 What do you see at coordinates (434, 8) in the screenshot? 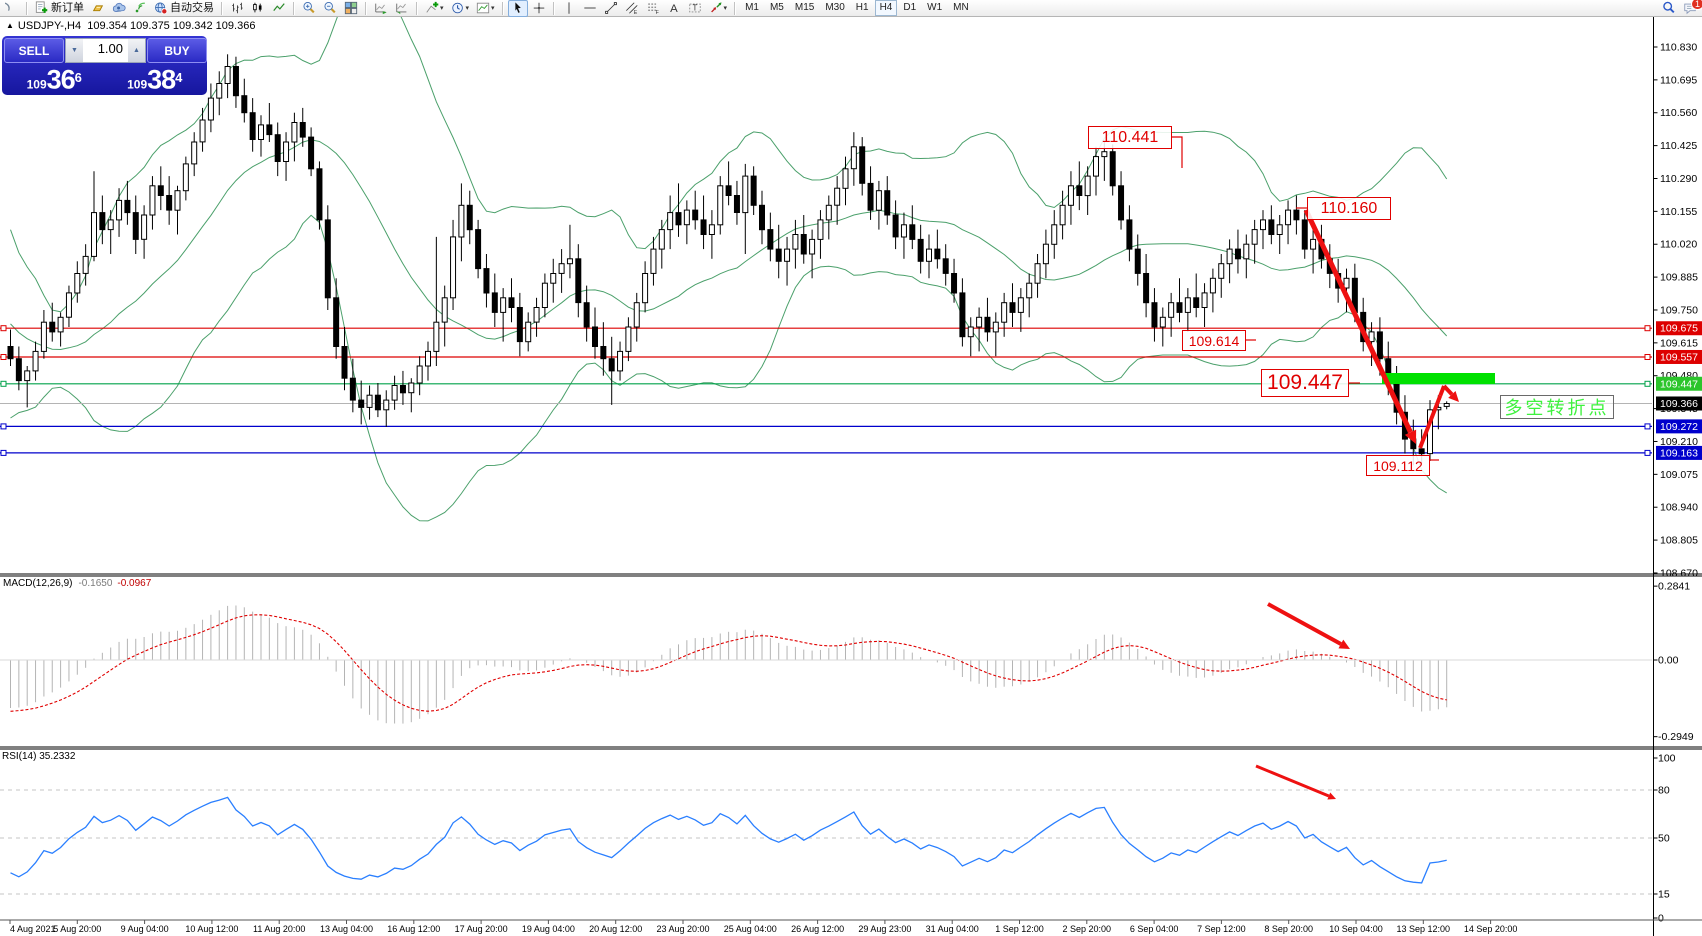
I see `indicators-button: ▾` at bounding box center [434, 8].